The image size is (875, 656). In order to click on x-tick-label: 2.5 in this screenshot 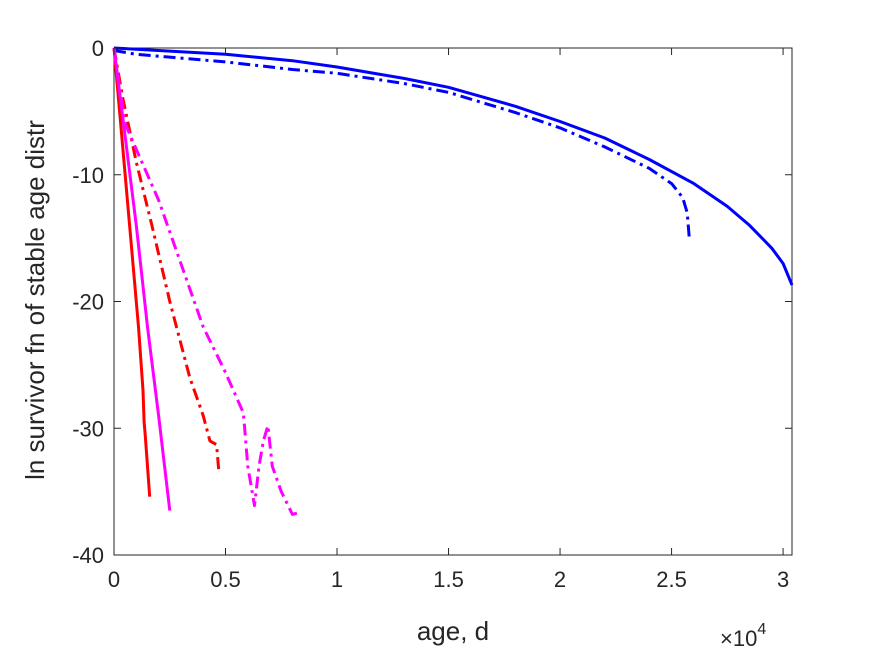, I will do `click(671, 579)`.